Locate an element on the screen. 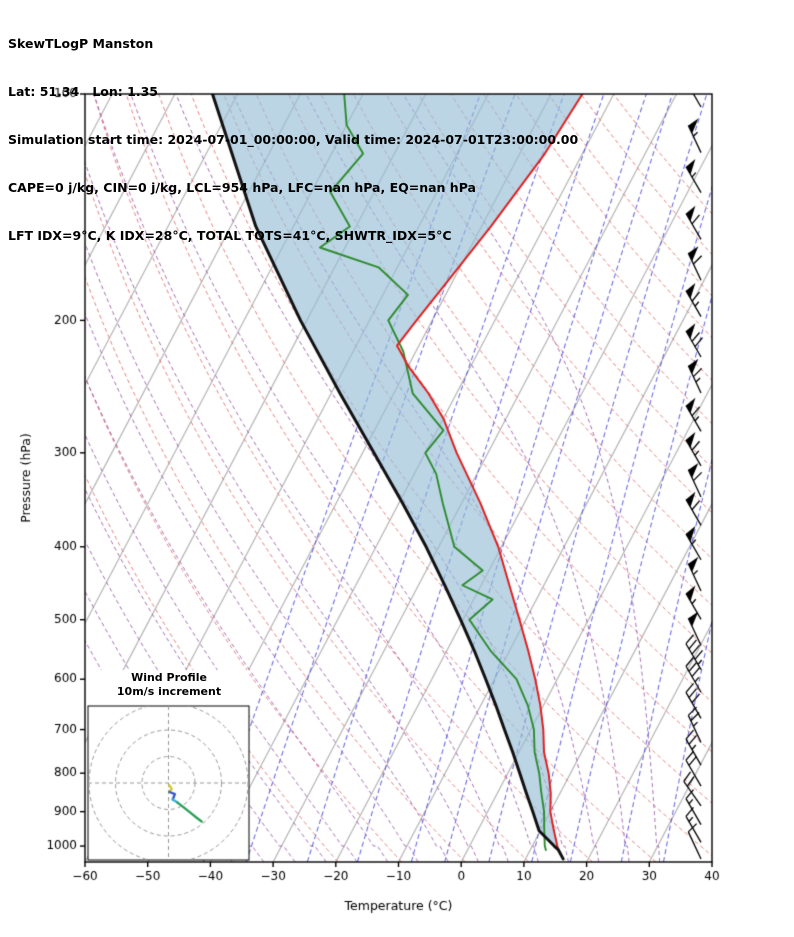 This screenshot has width=794, height=937. hodograph-title: Wind Profile is located at coordinates (169, 677).